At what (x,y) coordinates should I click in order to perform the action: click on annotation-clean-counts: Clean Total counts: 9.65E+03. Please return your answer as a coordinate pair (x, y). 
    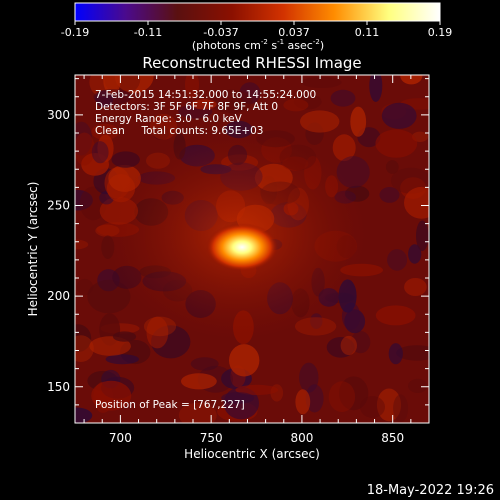
    Looking at the image, I should click on (179, 131).